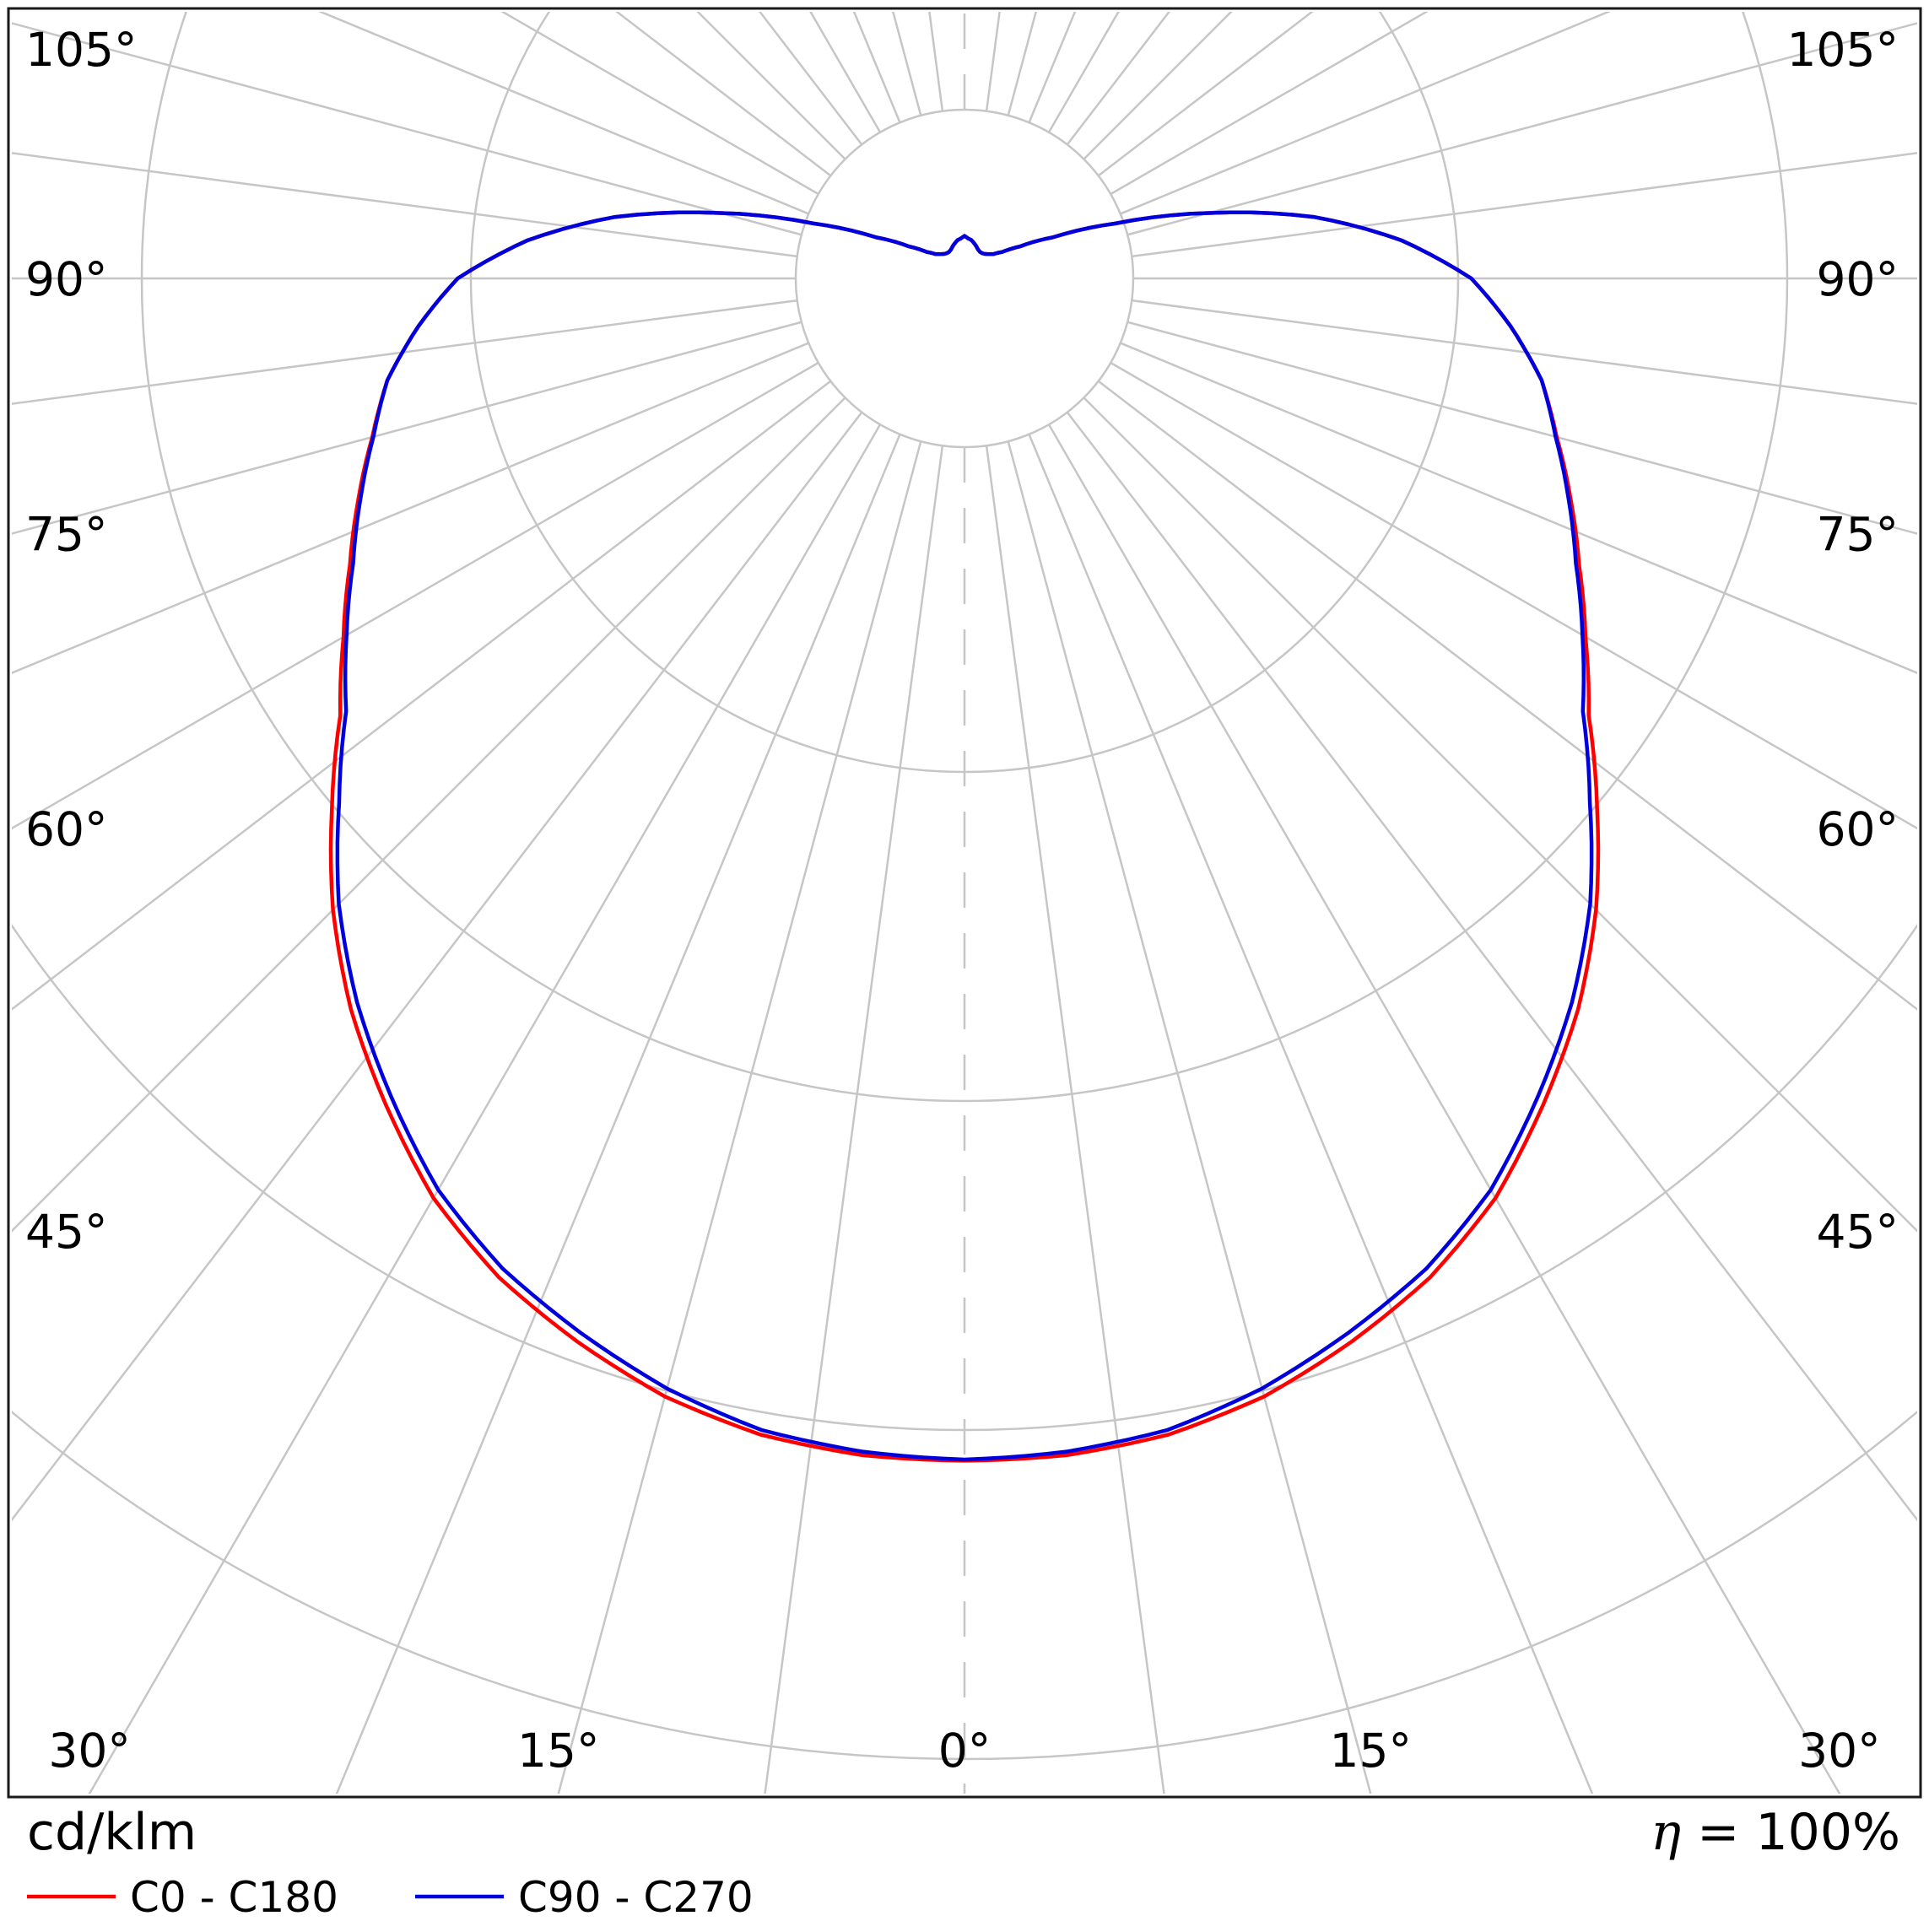 This screenshot has width=1929, height=1932. Describe the element at coordinates (1790, 1833) in the screenshot. I see `efficiency-value: = 100%` at that location.